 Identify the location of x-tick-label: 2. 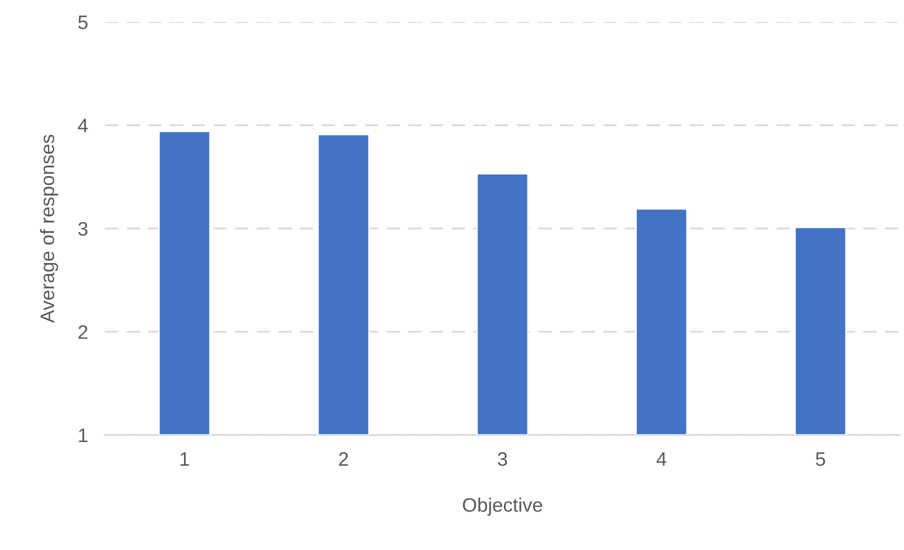
(343, 459).